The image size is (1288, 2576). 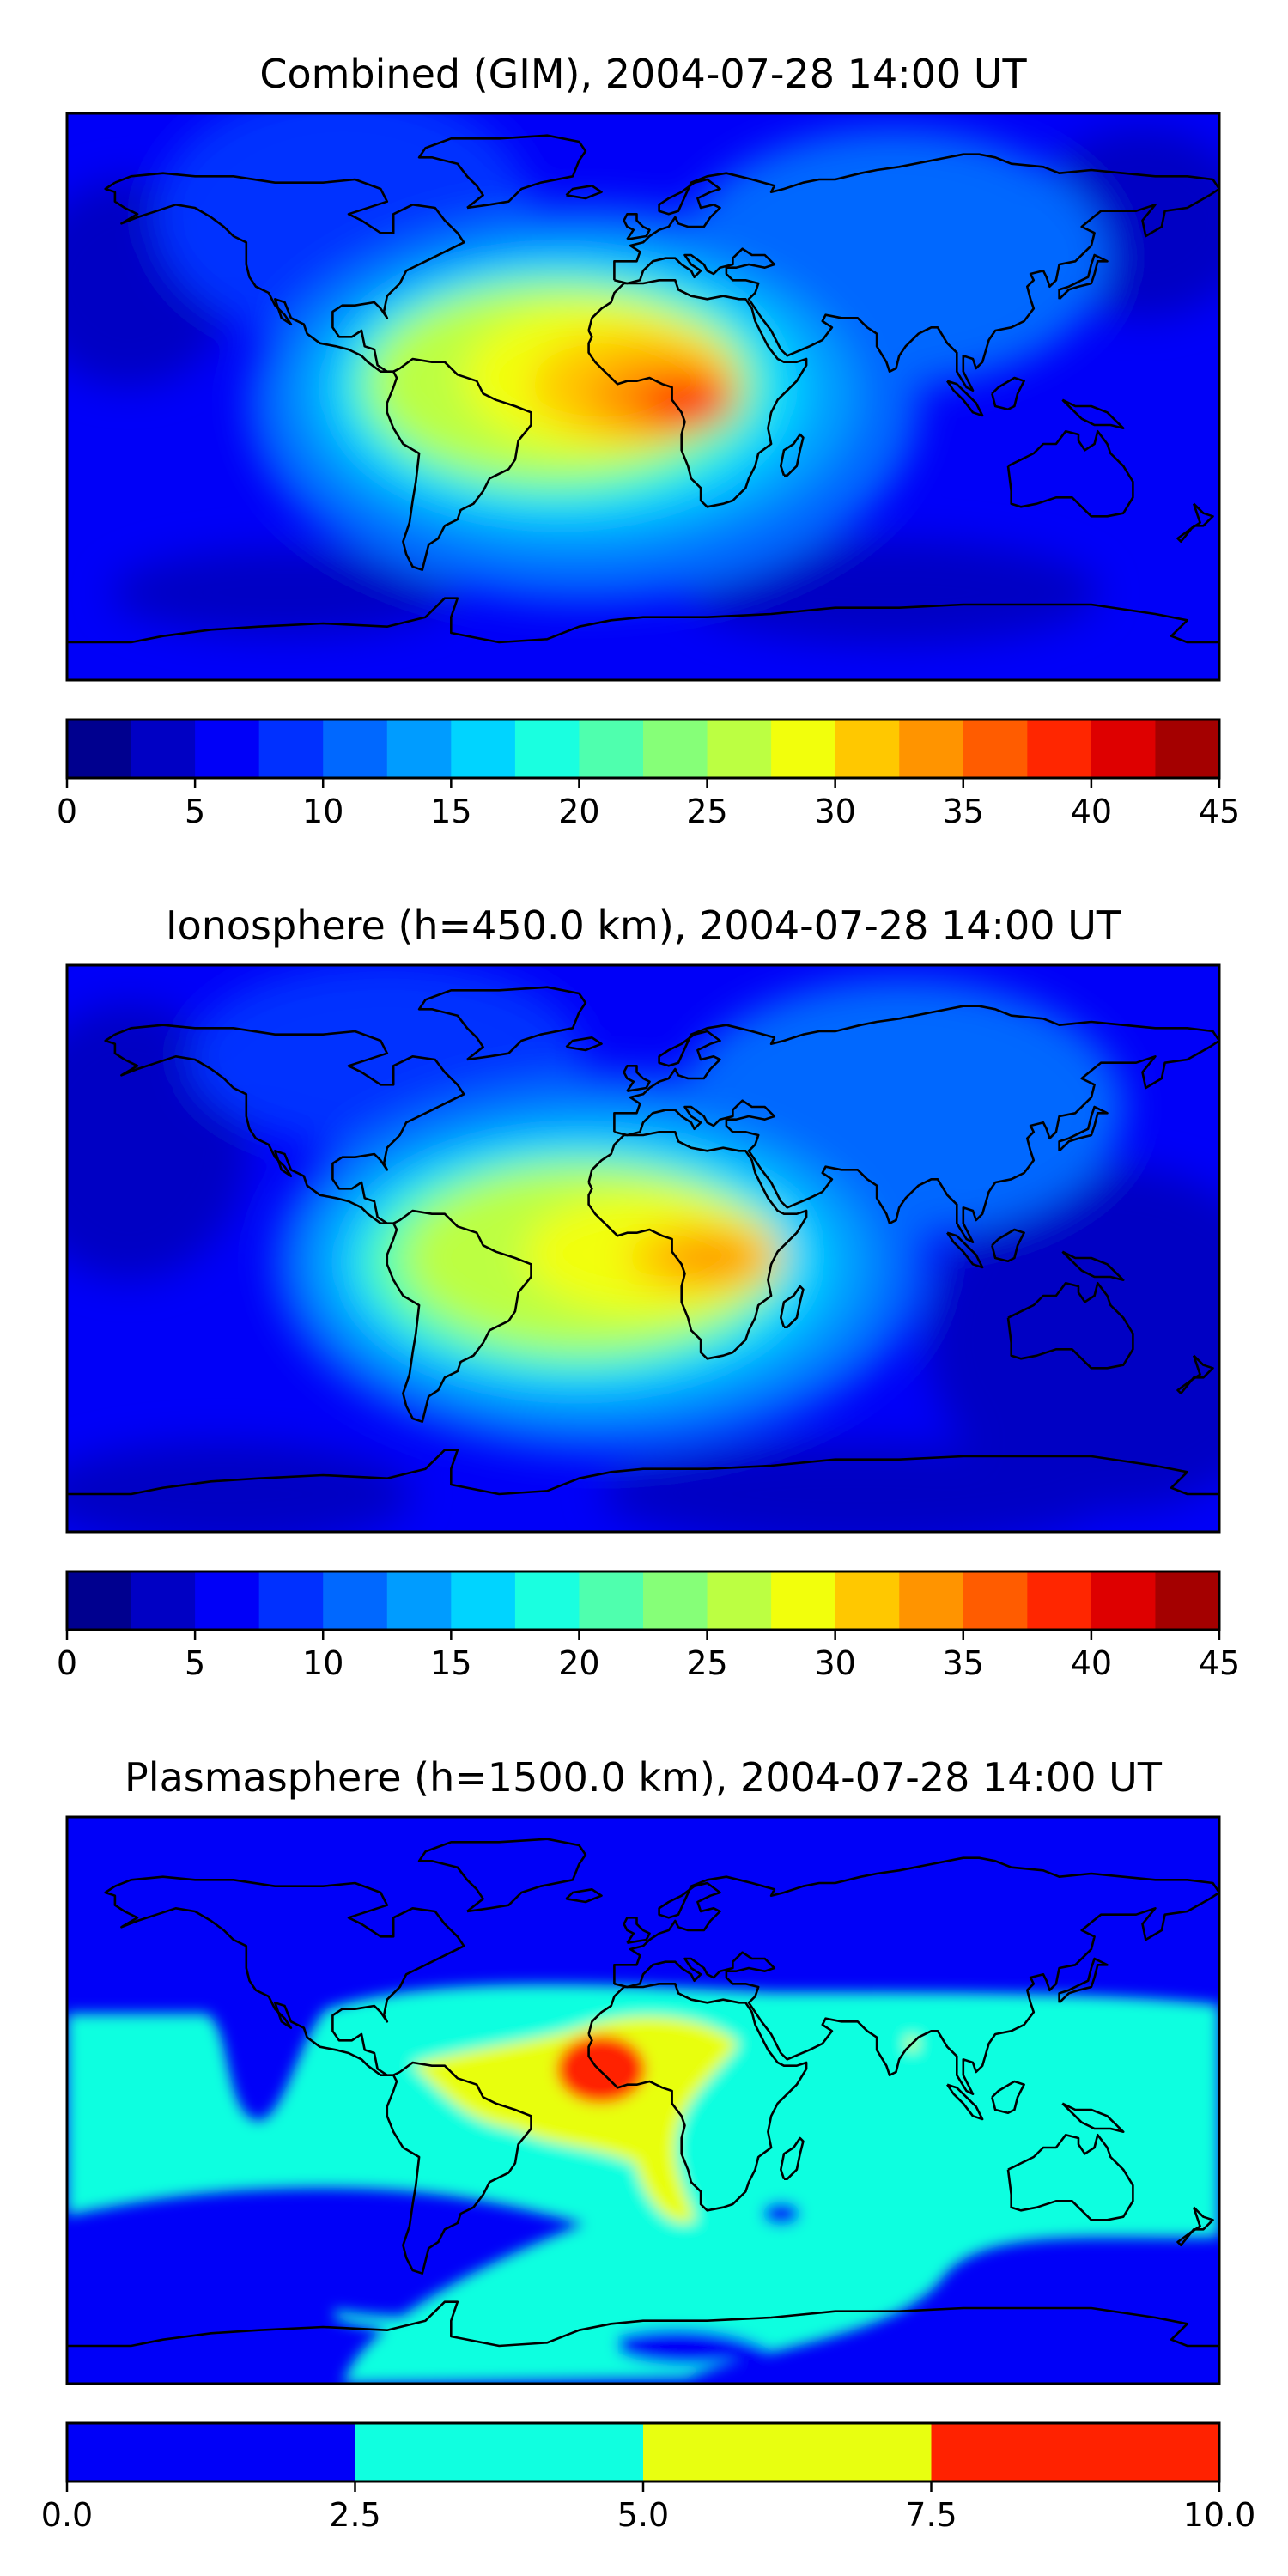 What do you see at coordinates (1219, 1663) in the screenshot?
I see `colorbar-tick-label: 45` at bounding box center [1219, 1663].